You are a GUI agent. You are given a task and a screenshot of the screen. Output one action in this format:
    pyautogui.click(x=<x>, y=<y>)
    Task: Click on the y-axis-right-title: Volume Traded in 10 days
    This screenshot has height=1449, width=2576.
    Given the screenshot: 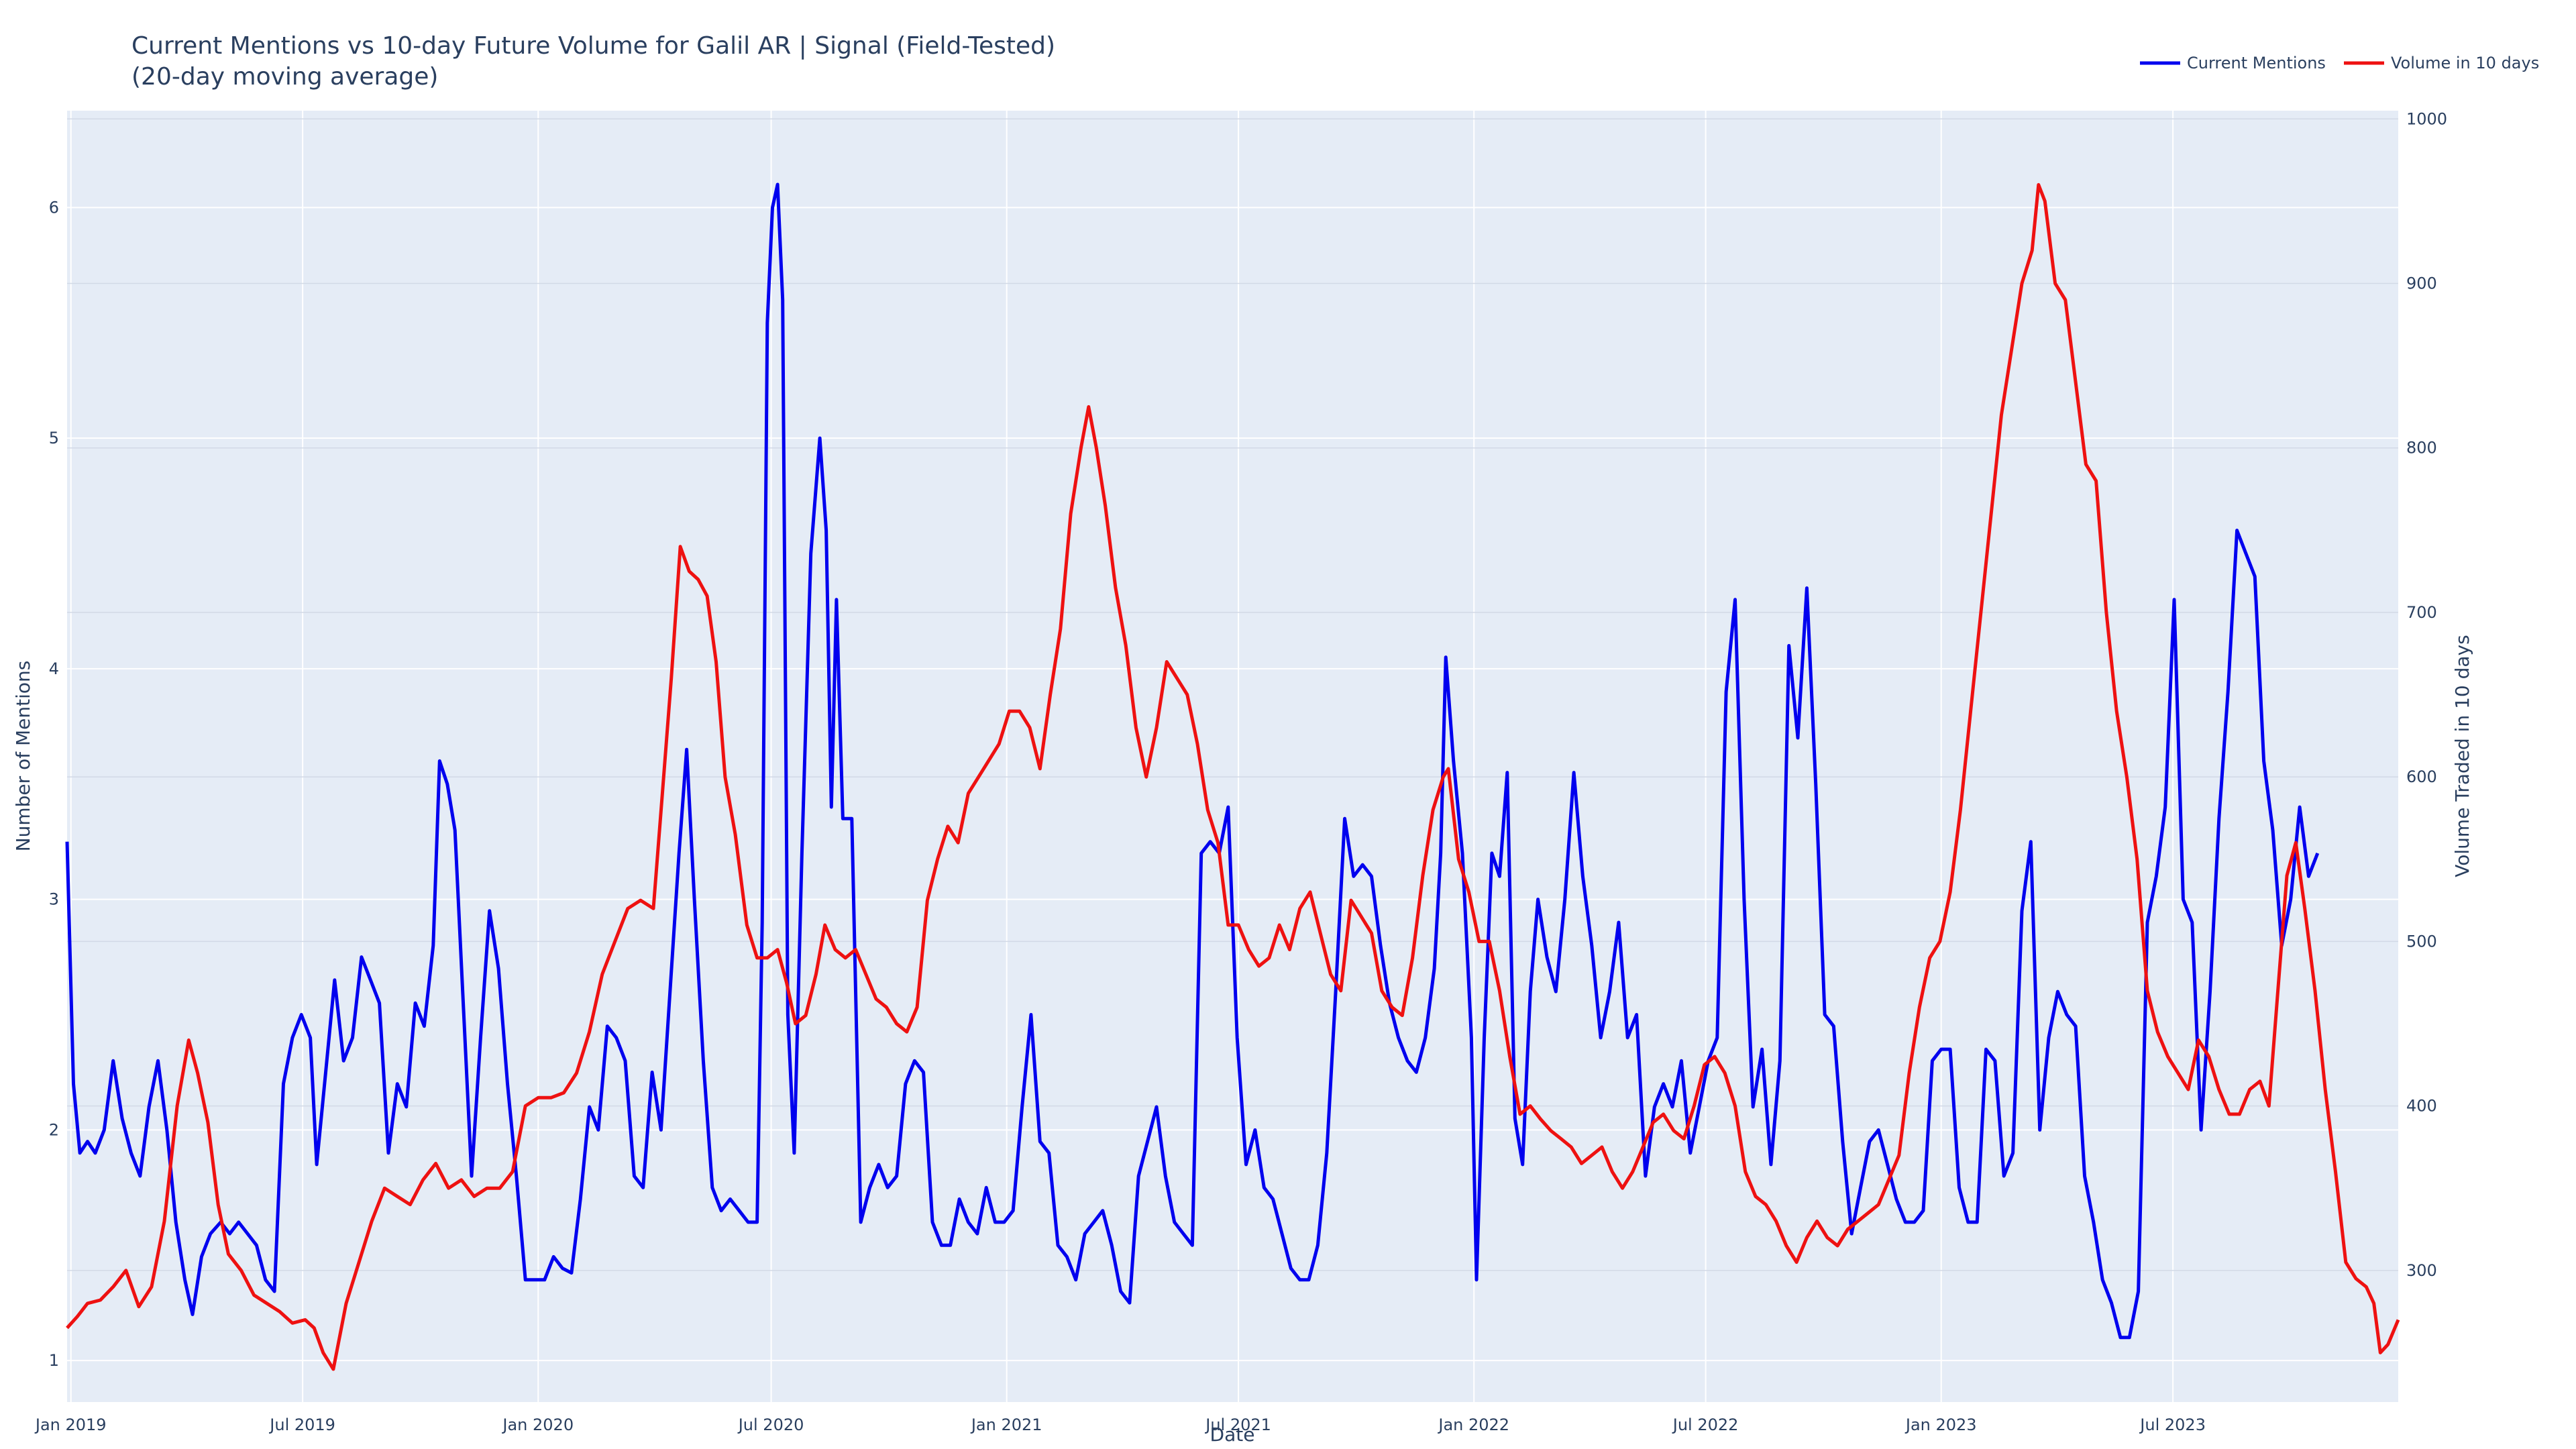 What is the action you would take?
    pyautogui.click(x=2462, y=756)
    